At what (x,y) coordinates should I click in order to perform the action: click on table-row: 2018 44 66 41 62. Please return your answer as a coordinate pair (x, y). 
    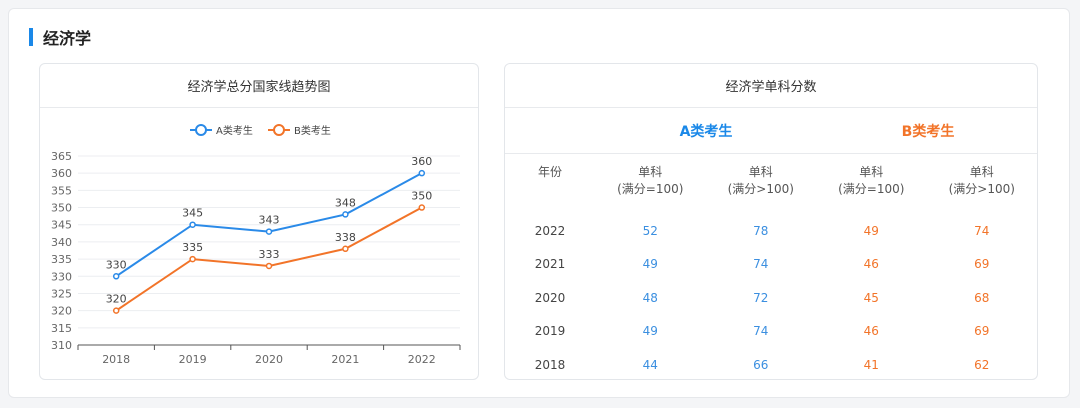
    Looking at the image, I should click on (771, 365).